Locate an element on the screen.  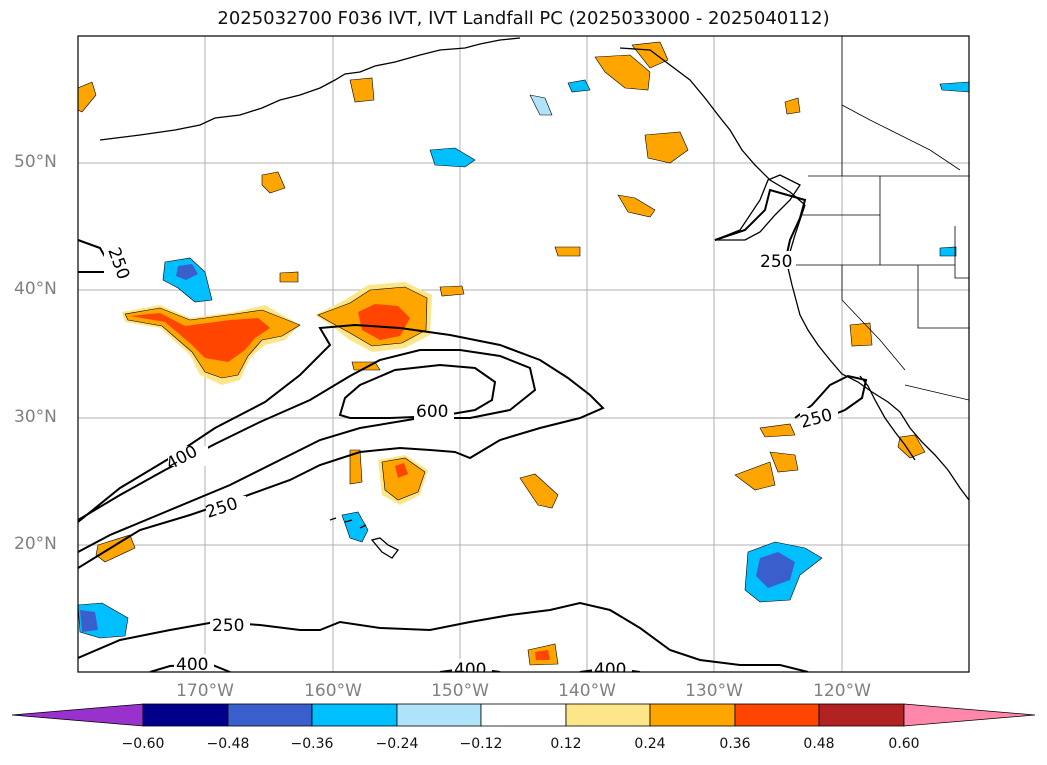
alaska-panhandle is located at coordinates (712, 126).